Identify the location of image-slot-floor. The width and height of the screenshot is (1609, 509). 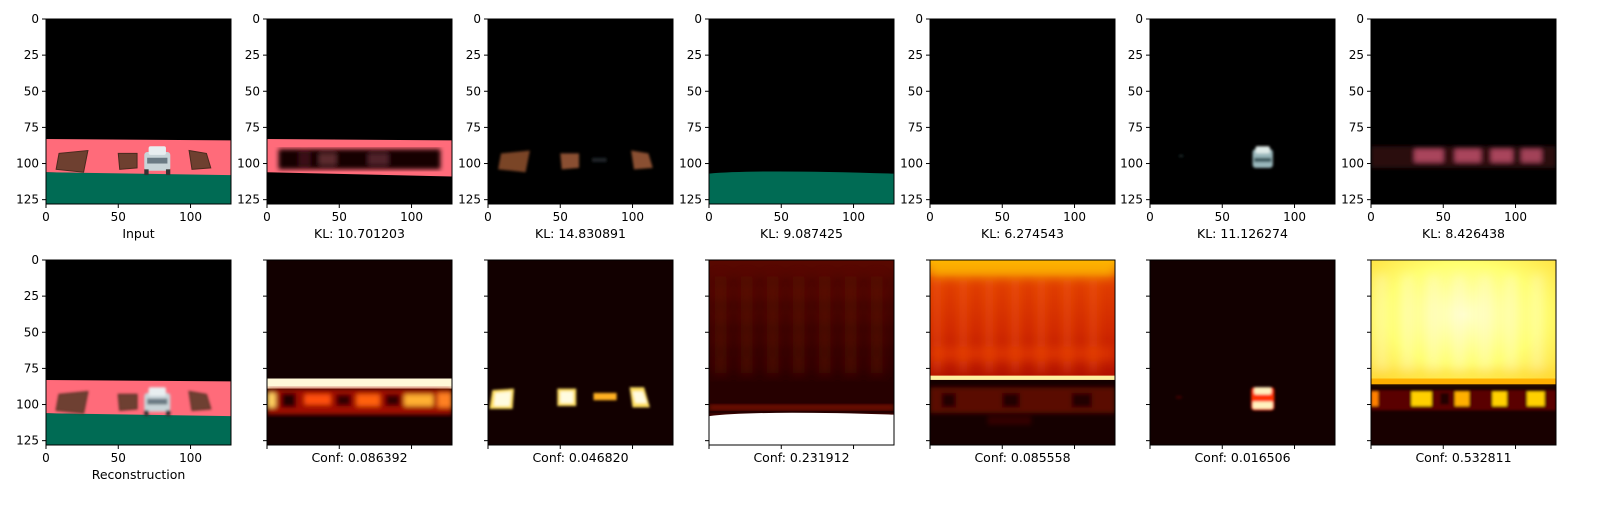
(801, 111).